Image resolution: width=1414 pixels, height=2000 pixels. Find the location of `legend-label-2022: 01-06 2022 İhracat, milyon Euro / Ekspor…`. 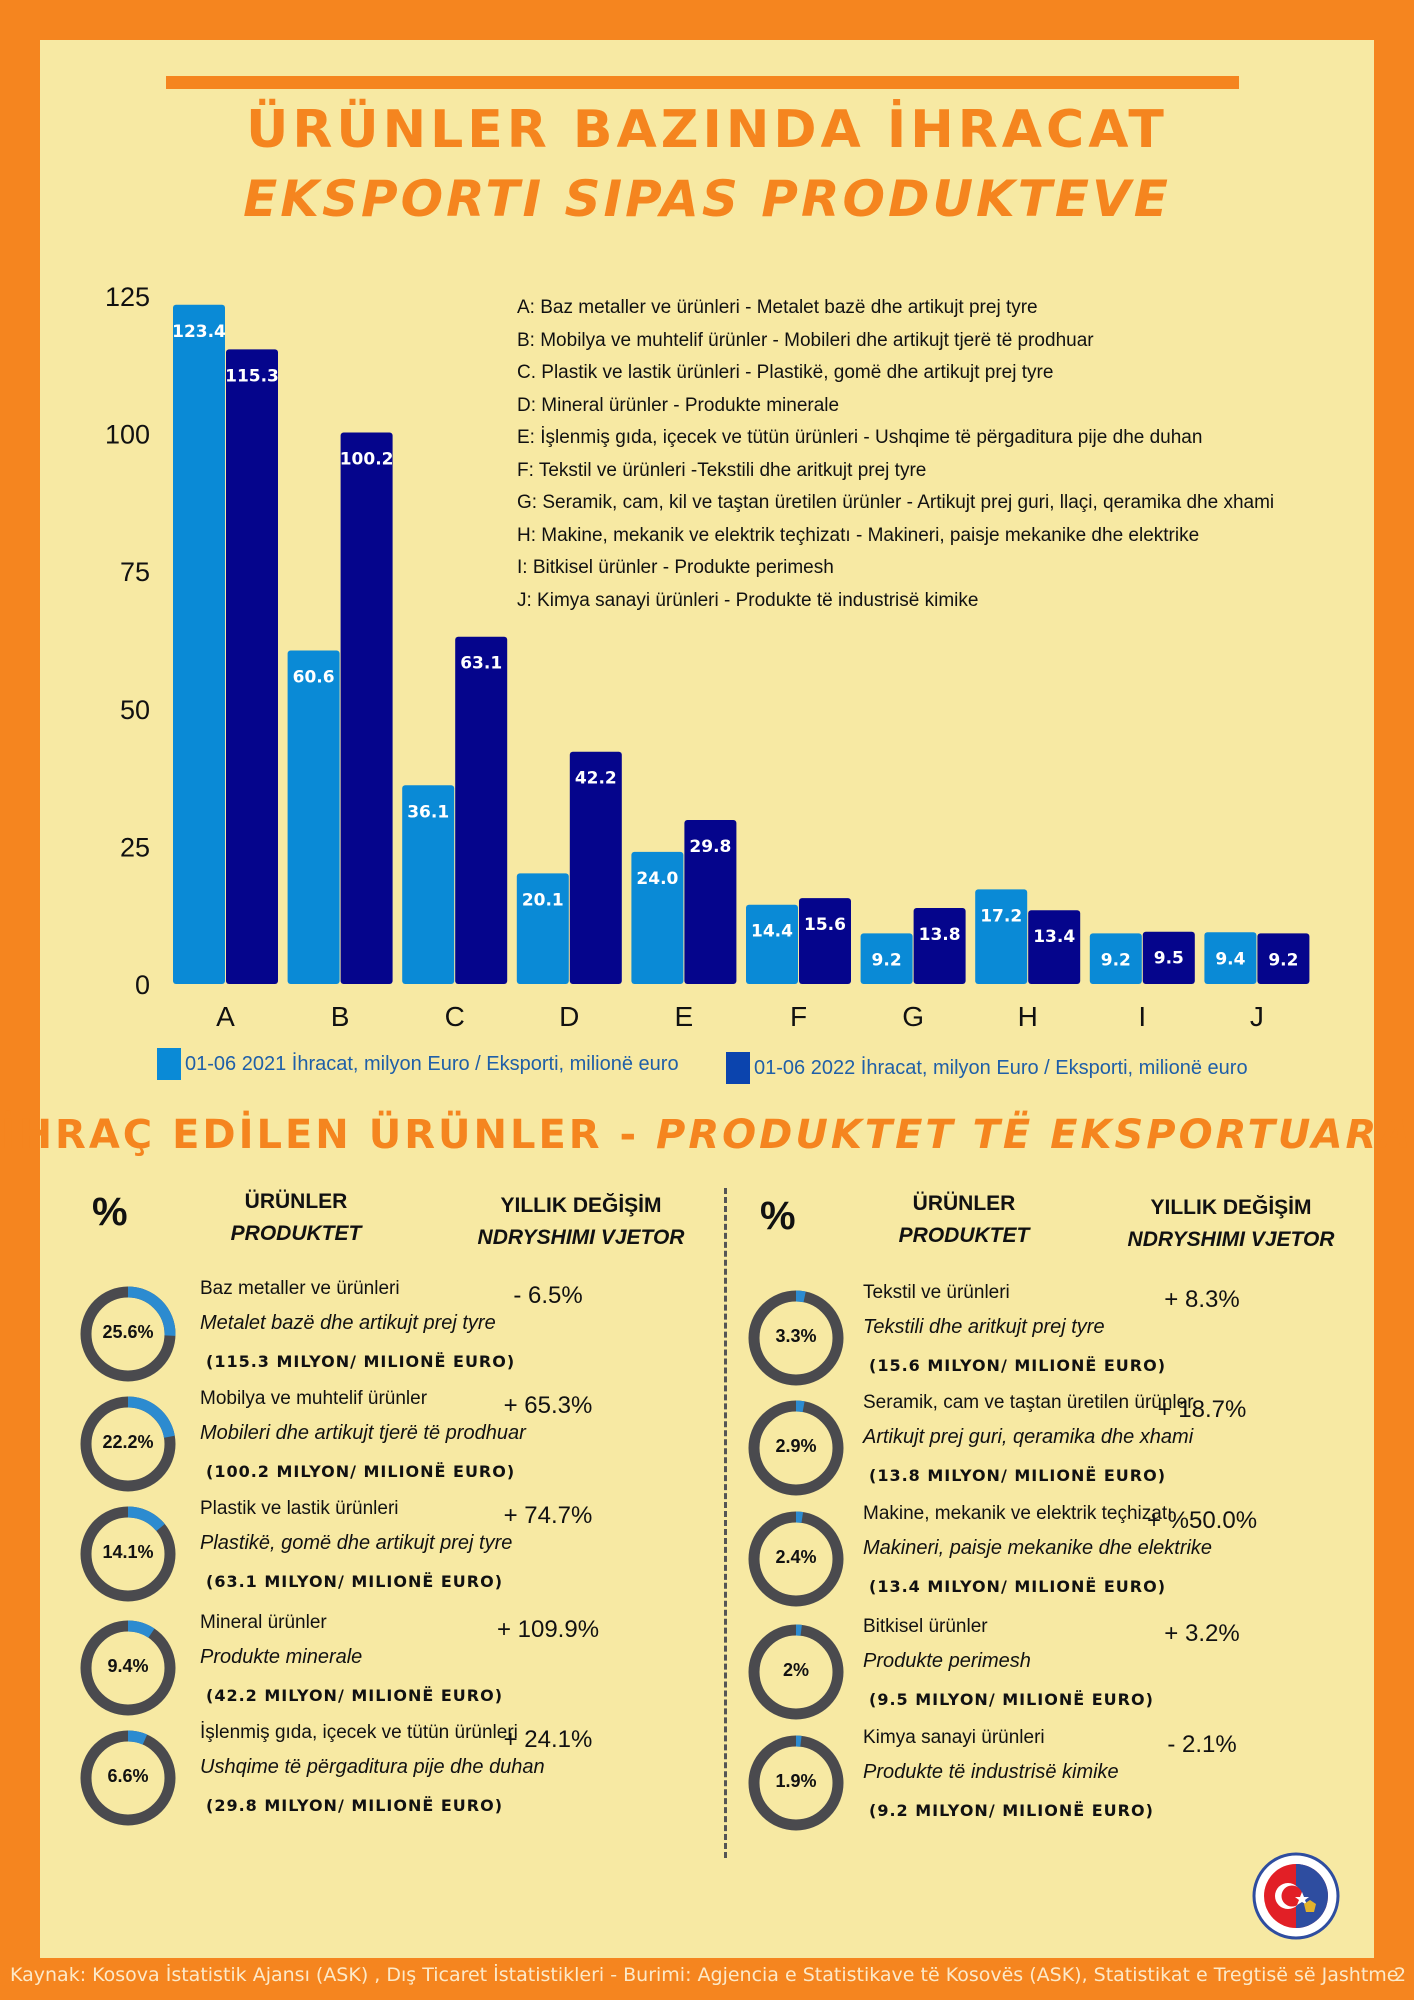

legend-label-2022: 01-06 2022 İhracat, milyon Euro / Ekspor… is located at coordinates (1001, 1067).